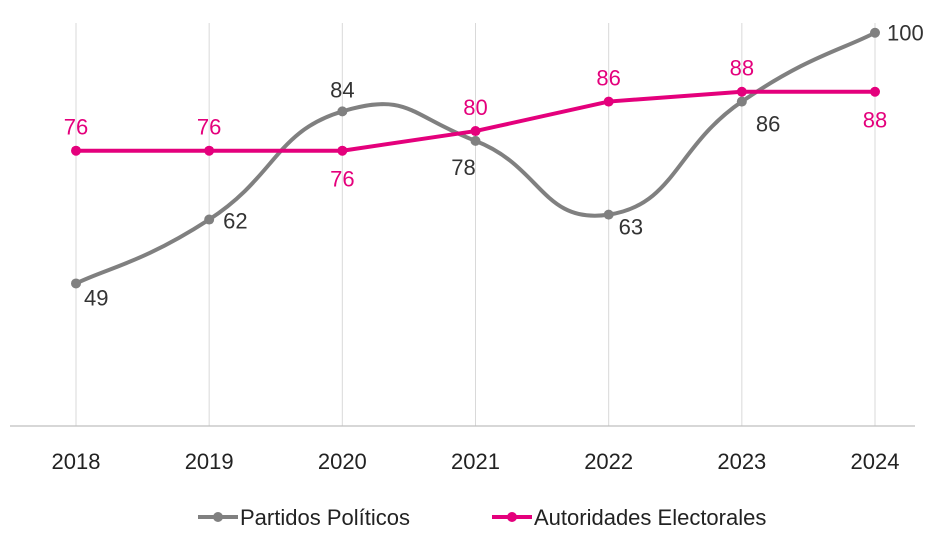 The height and width of the screenshot is (534, 927). I want to click on x-tick-labels: 2018 2019 2020 2021 2022 2023 2024, so click(476, 461).